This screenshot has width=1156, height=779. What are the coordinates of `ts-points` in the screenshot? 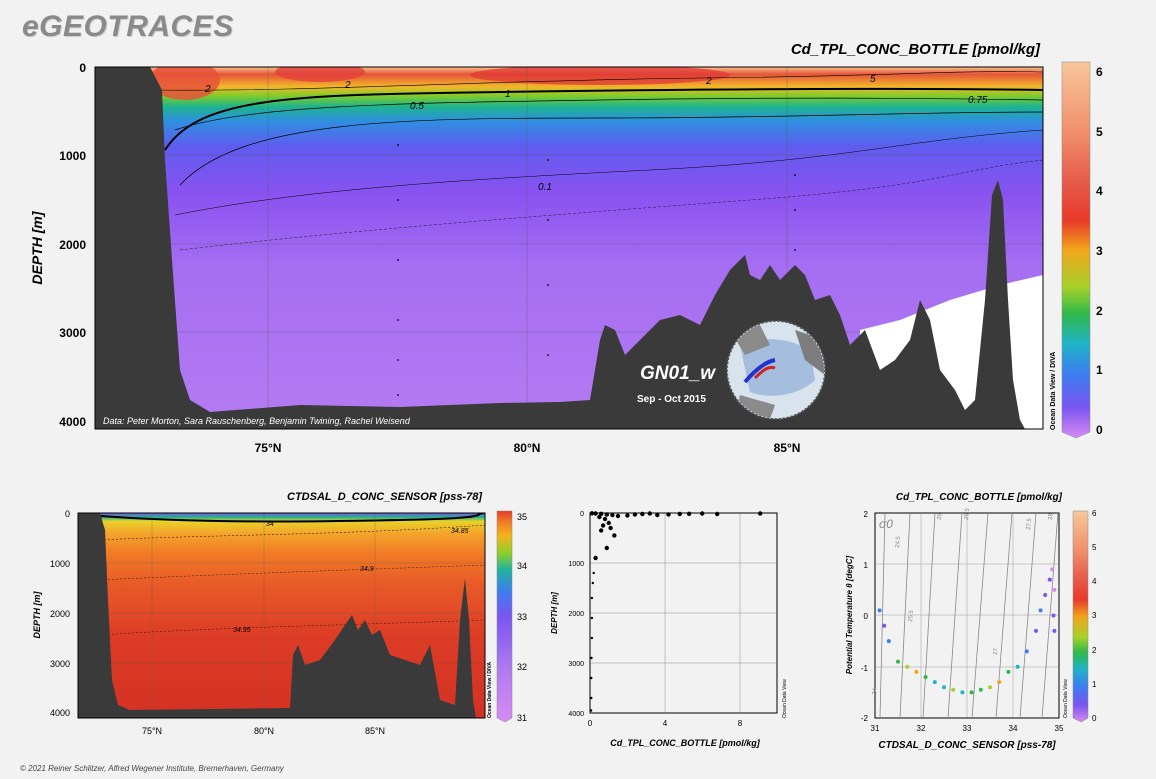 It's located at (967, 631).